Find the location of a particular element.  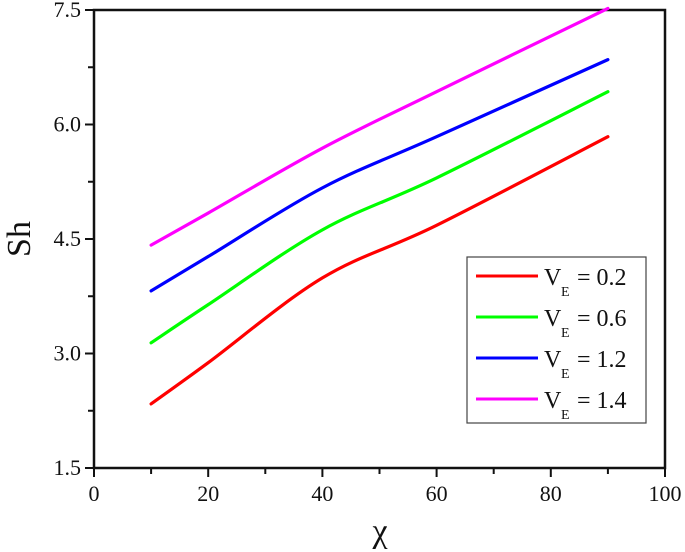

x-axis-ticks: 0 20 40 60 80 100 is located at coordinates (385, 487).